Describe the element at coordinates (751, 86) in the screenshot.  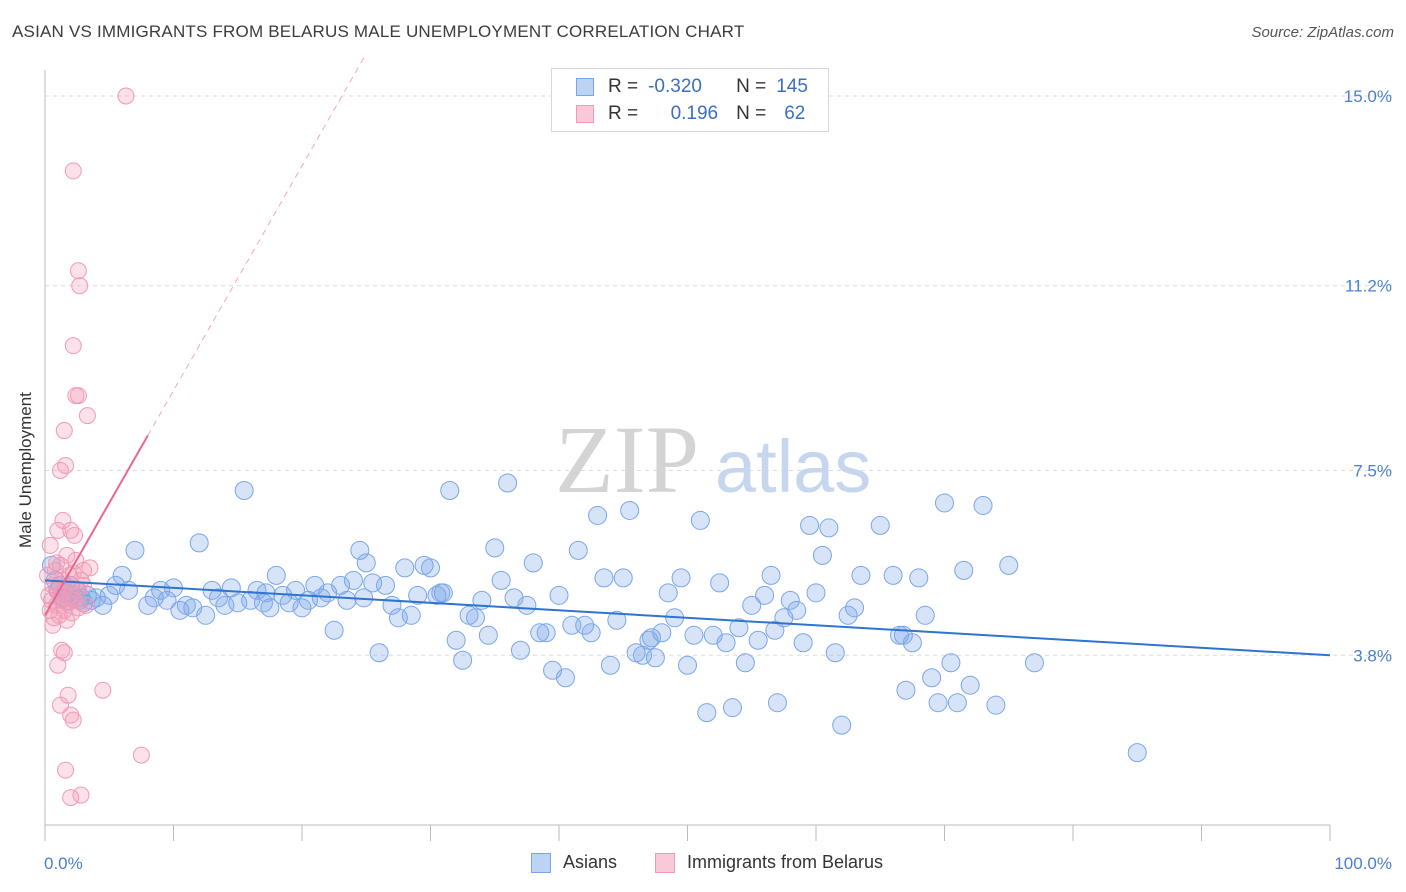
I see `legend-n-label: N =` at that location.